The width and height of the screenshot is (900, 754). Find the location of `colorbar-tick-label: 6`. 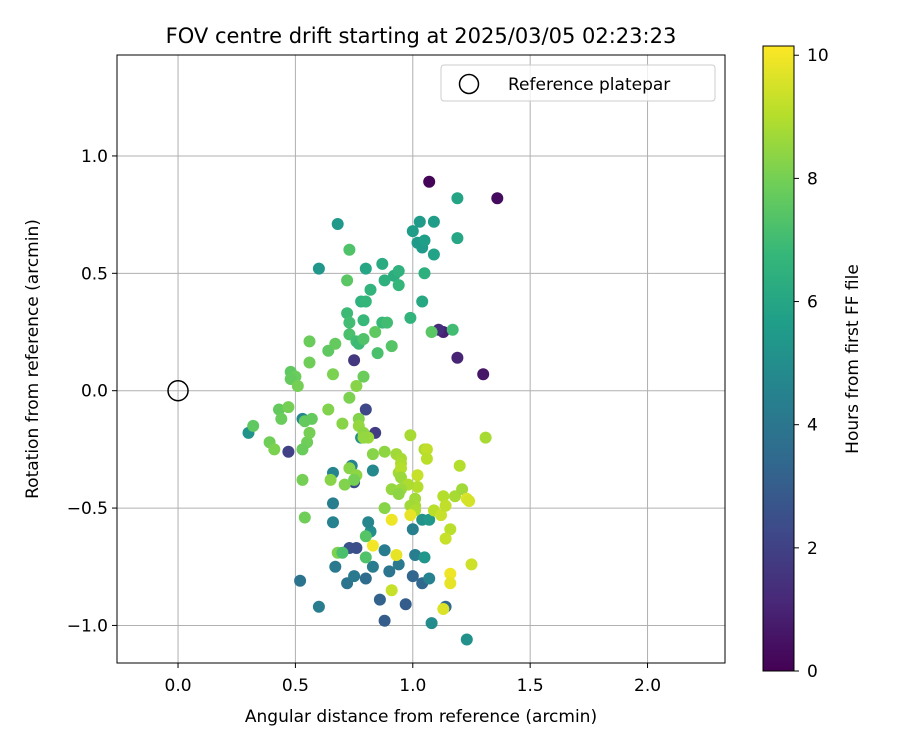

colorbar-tick-label: 6 is located at coordinates (812, 303).